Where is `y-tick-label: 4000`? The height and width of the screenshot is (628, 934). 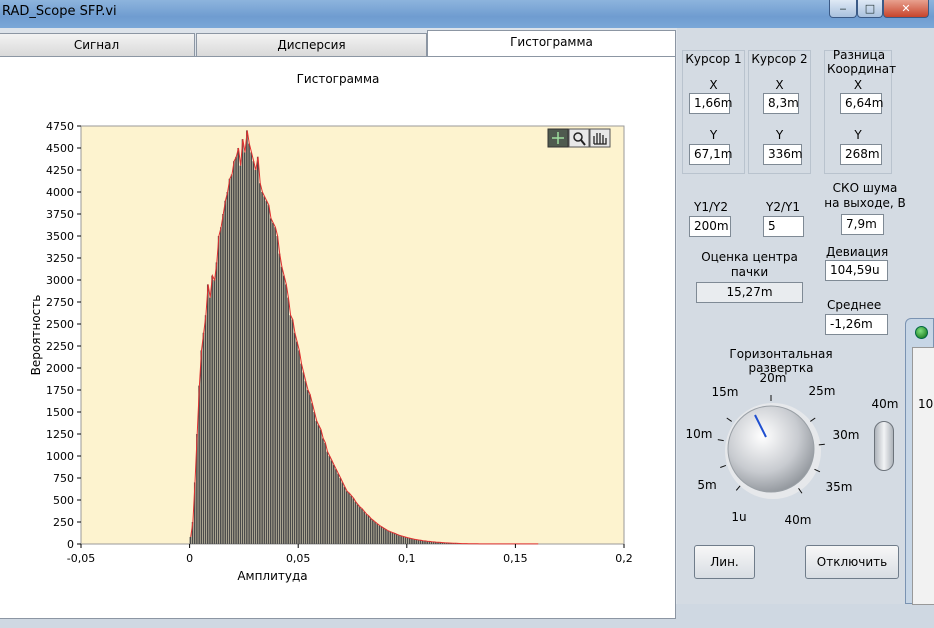 y-tick-label: 4000 is located at coordinates (60, 192).